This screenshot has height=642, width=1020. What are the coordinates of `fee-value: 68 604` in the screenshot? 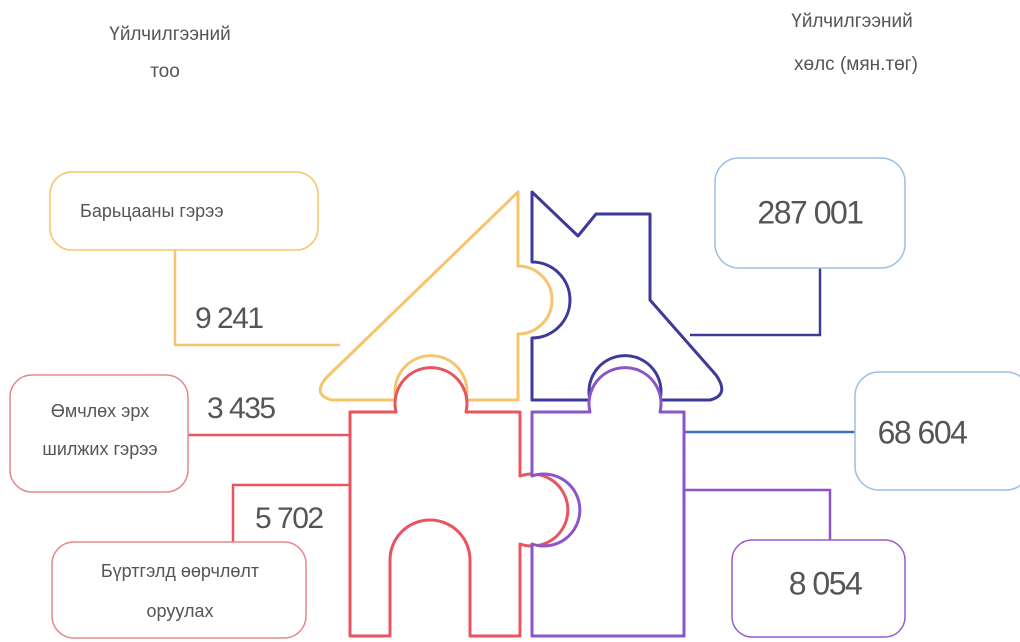 It's located at (923, 432).